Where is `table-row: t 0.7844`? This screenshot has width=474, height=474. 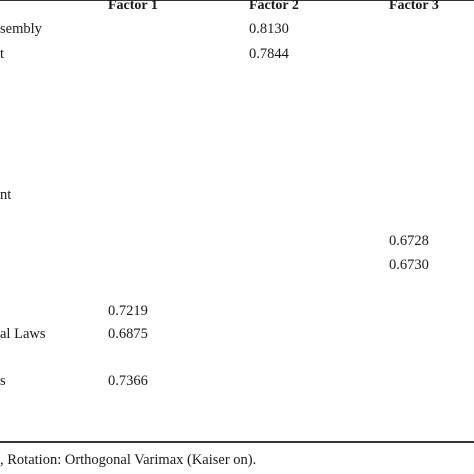 table-row: t 0.7844 is located at coordinates (237, 54).